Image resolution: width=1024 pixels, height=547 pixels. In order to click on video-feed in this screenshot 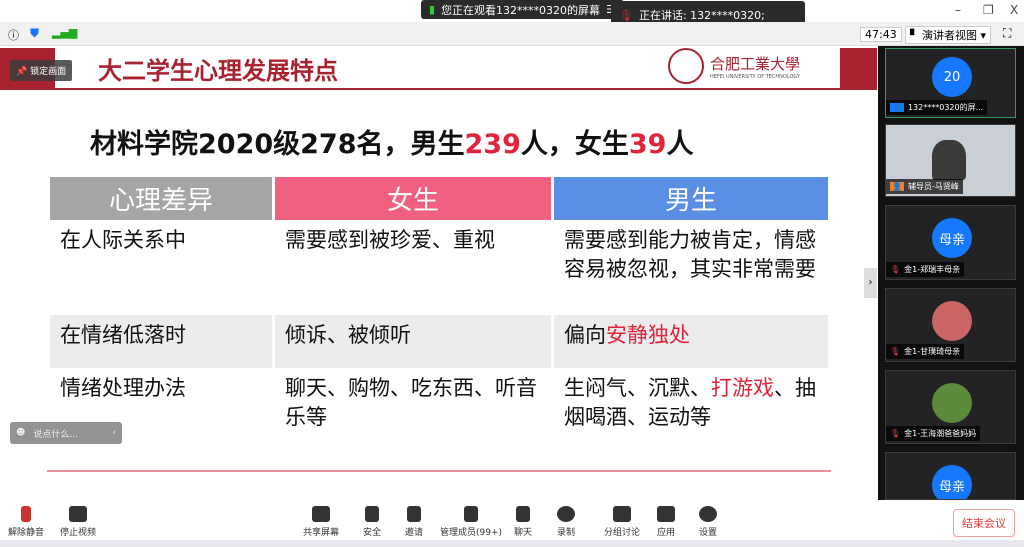, I will do `click(949, 160)`.